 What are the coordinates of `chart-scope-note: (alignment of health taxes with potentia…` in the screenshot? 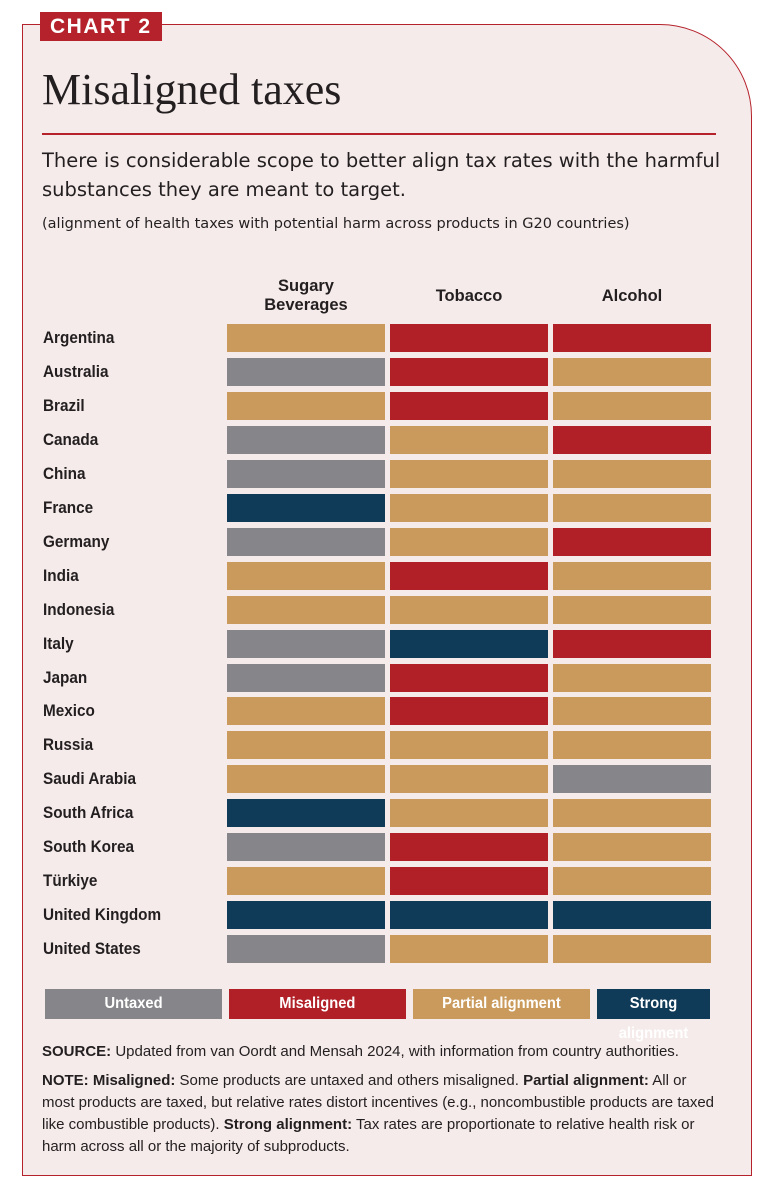 It's located at (336, 224).